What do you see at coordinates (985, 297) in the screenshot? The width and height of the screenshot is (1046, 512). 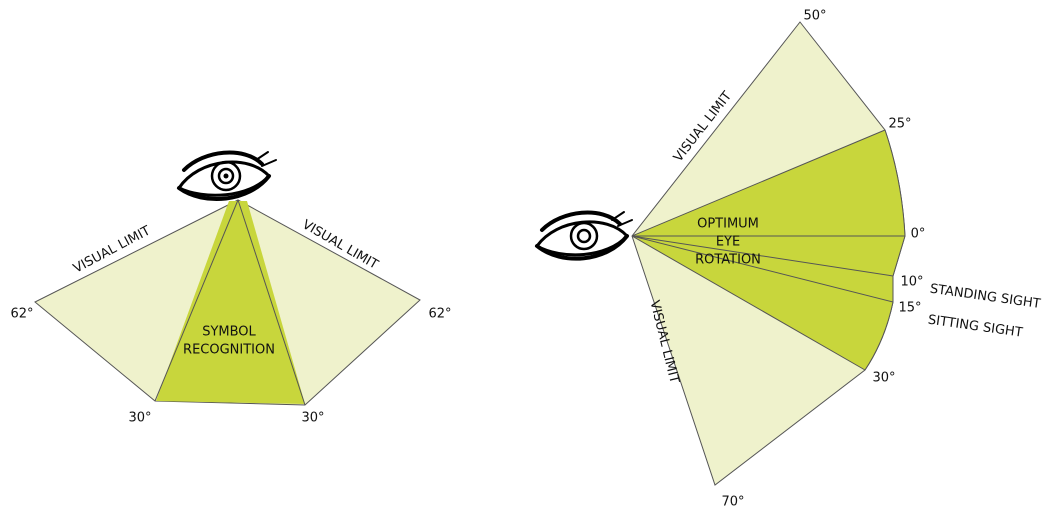 I see `sight-label: STANDING SIGHT` at bounding box center [985, 297].